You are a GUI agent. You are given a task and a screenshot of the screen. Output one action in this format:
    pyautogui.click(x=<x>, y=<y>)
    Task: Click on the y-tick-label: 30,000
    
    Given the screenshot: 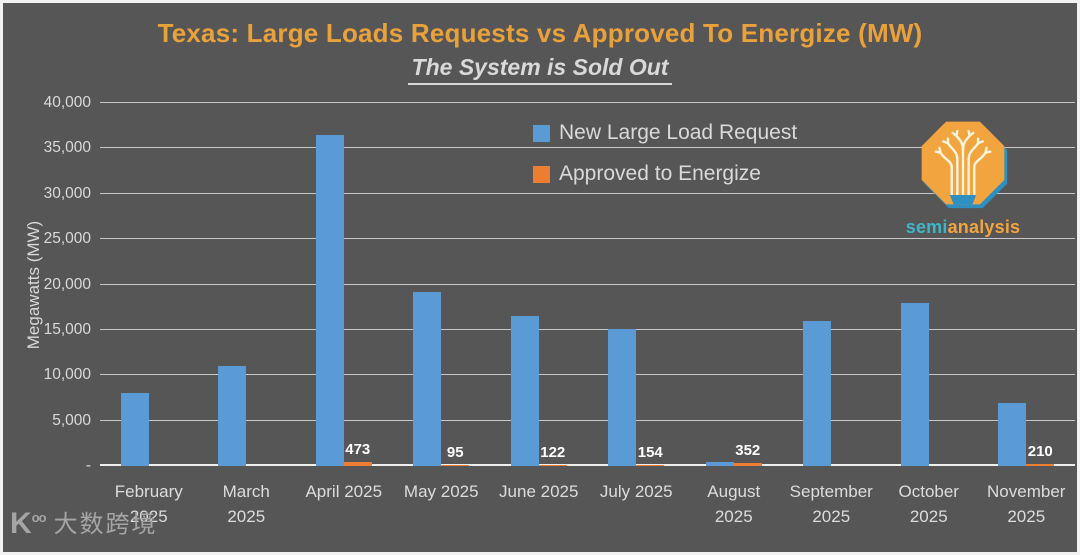 What is the action you would take?
    pyautogui.click(x=67, y=193)
    